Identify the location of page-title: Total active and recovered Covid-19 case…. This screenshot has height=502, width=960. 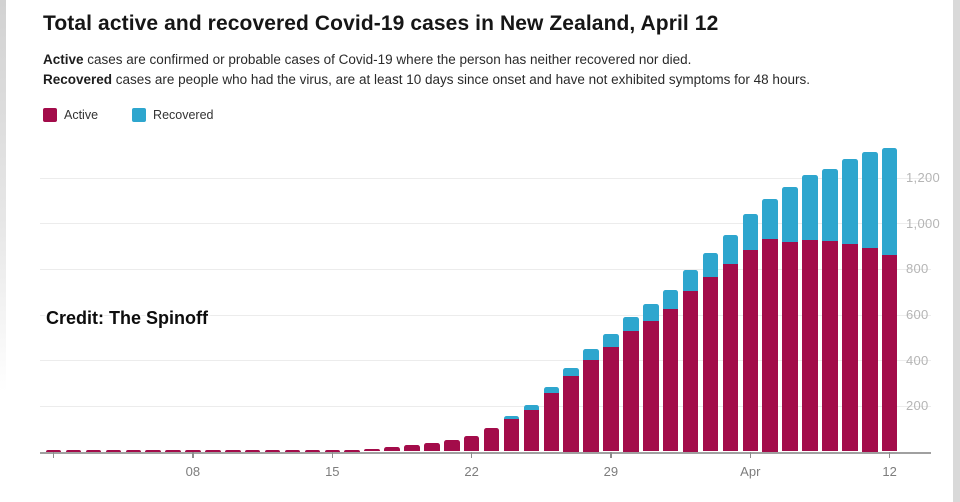
(381, 23).